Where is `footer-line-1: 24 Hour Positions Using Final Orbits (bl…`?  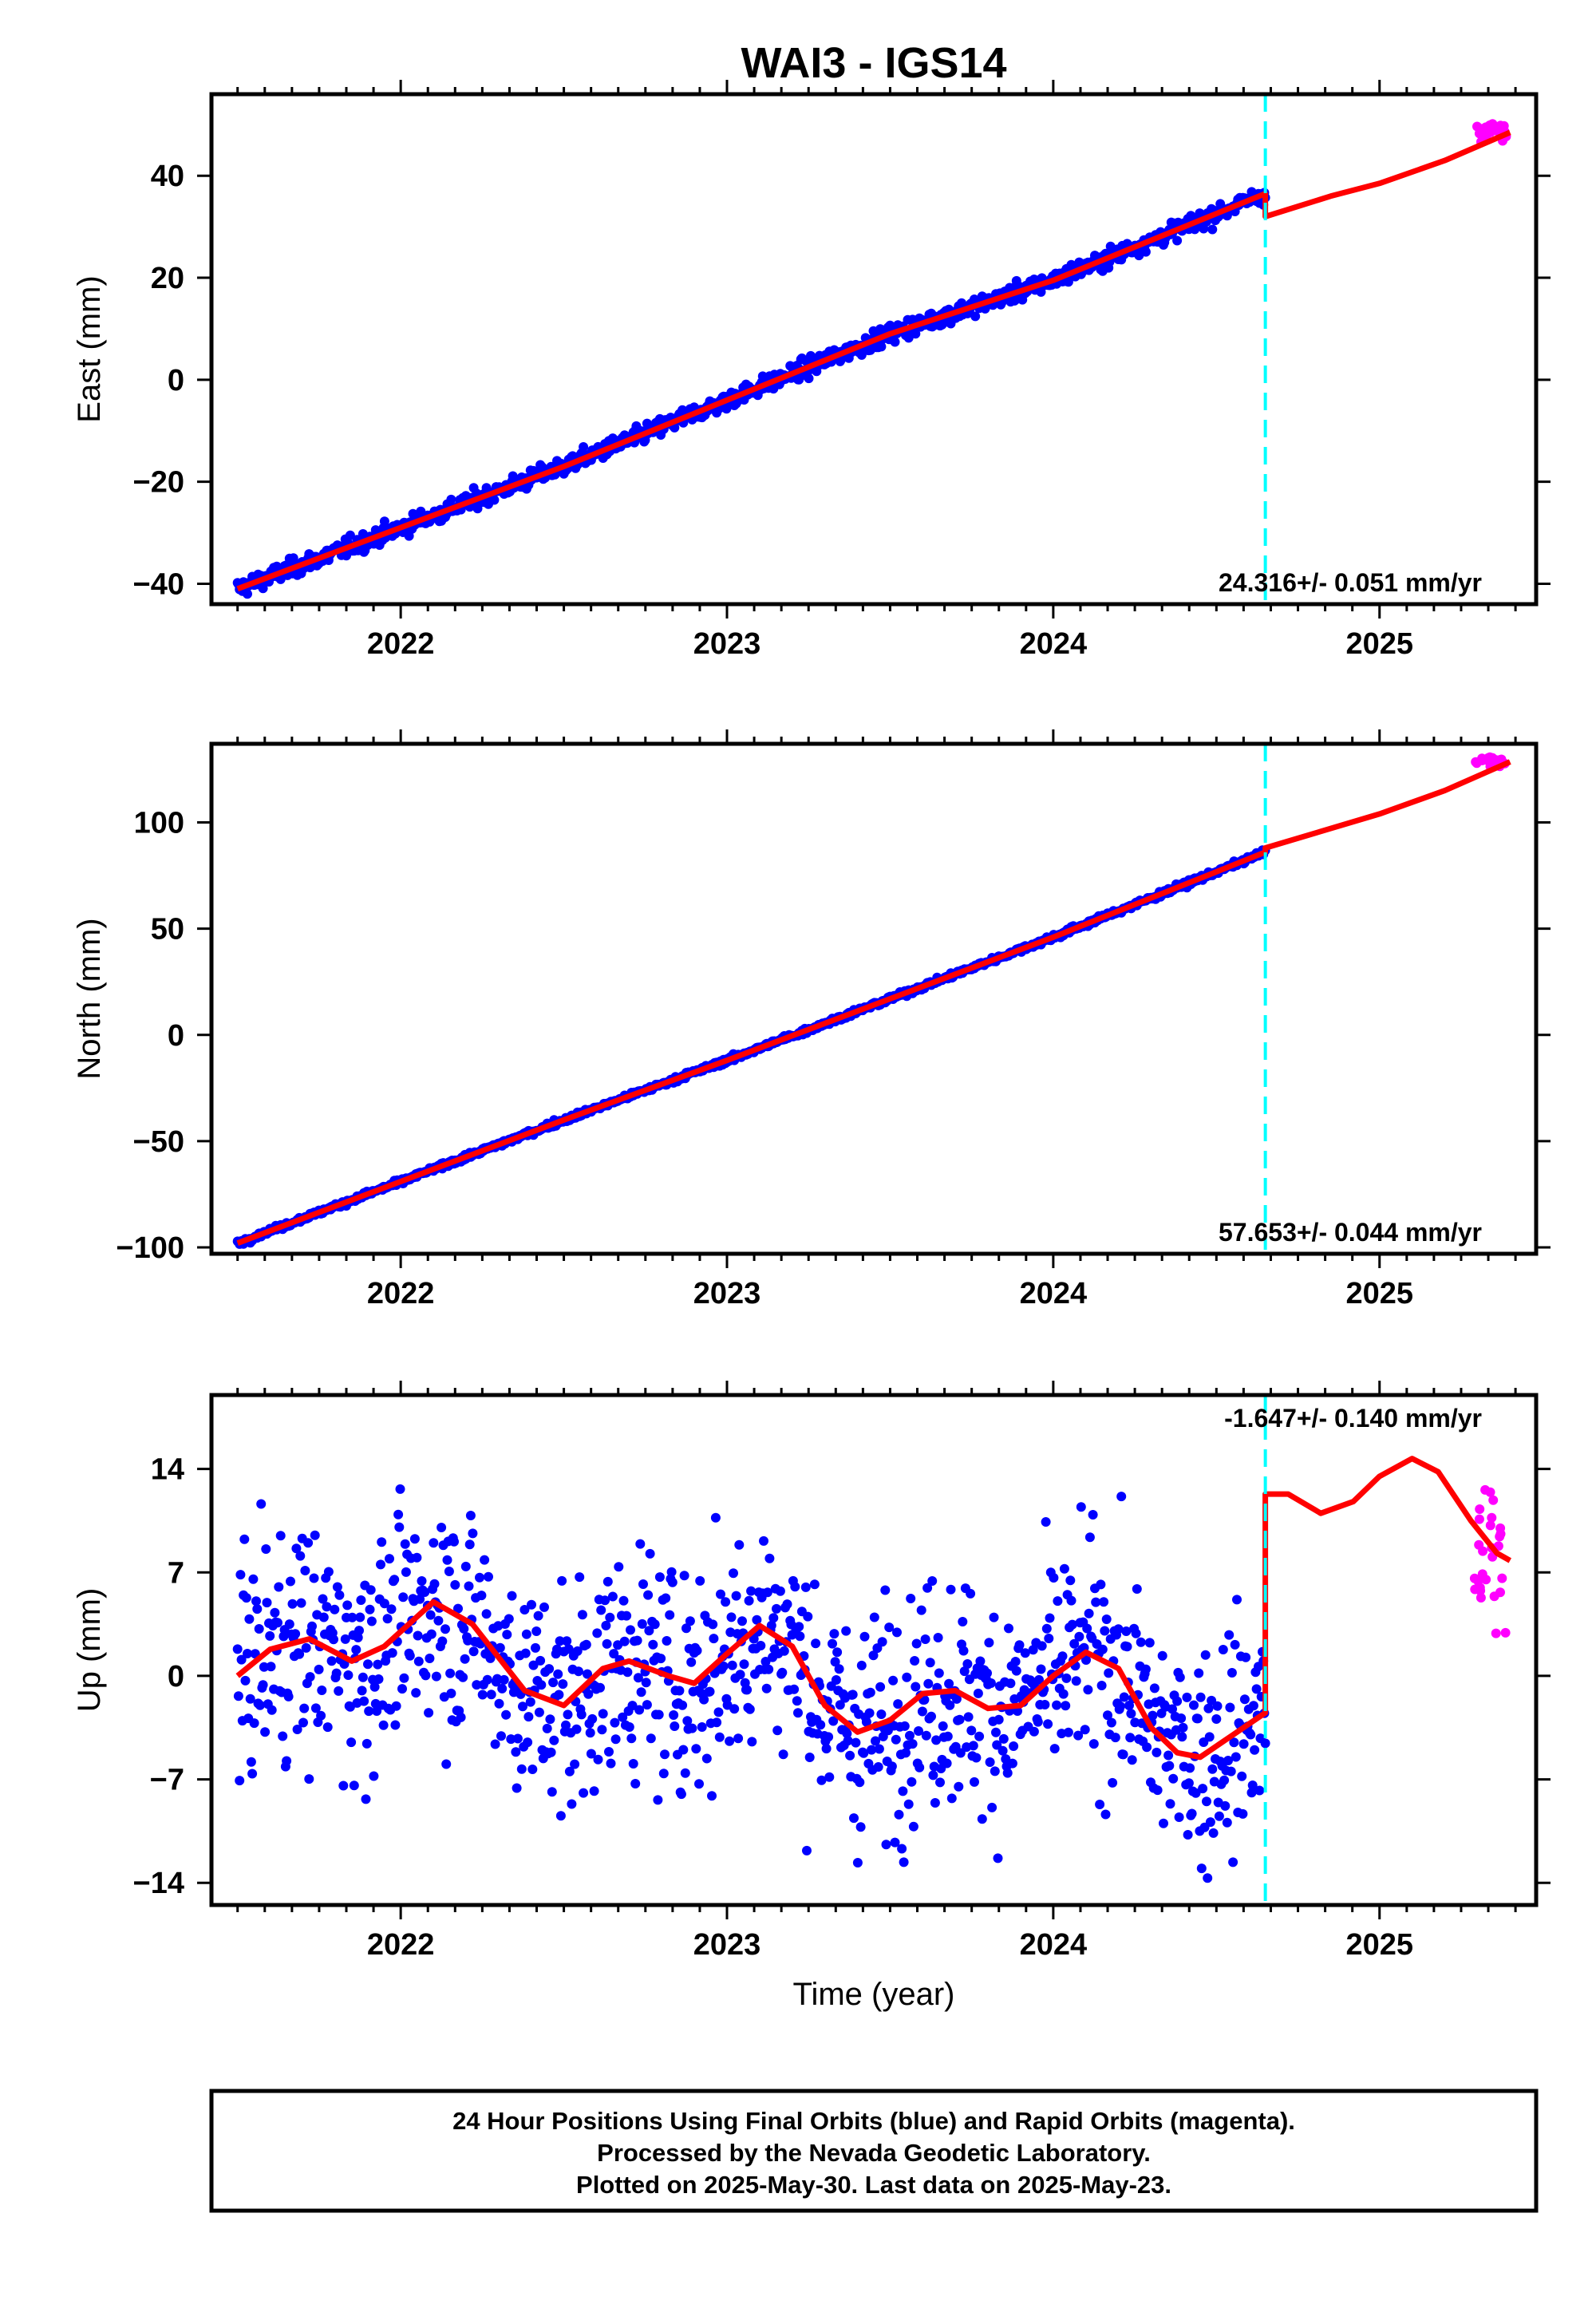
footer-line-1: 24 Hour Positions Using Final Orbits (bl… is located at coordinates (873, 2121).